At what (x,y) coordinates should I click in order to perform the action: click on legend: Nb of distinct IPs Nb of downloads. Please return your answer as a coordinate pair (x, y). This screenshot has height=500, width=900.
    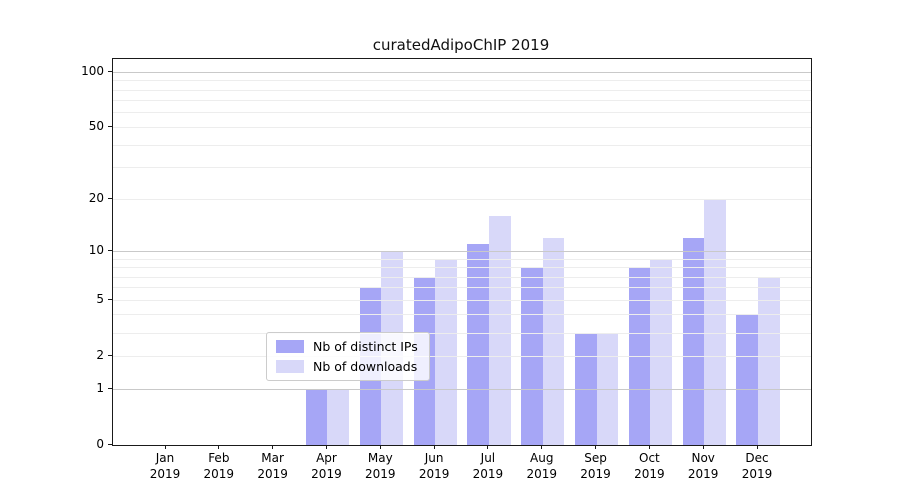
    Looking at the image, I should click on (348, 356).